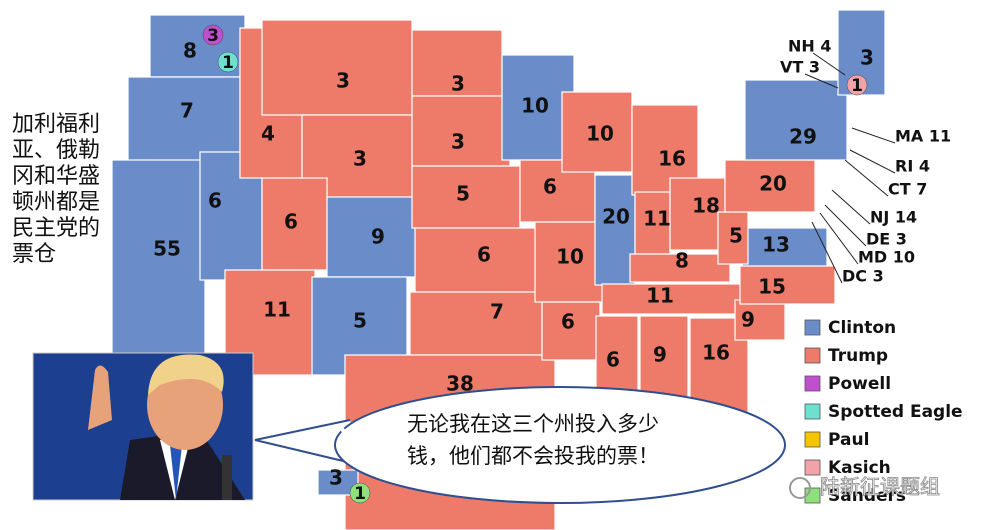 Image resolution: width=998 pixels, height=530 pixels. I want to click on callout-label: CT 7, so click(907, 189).